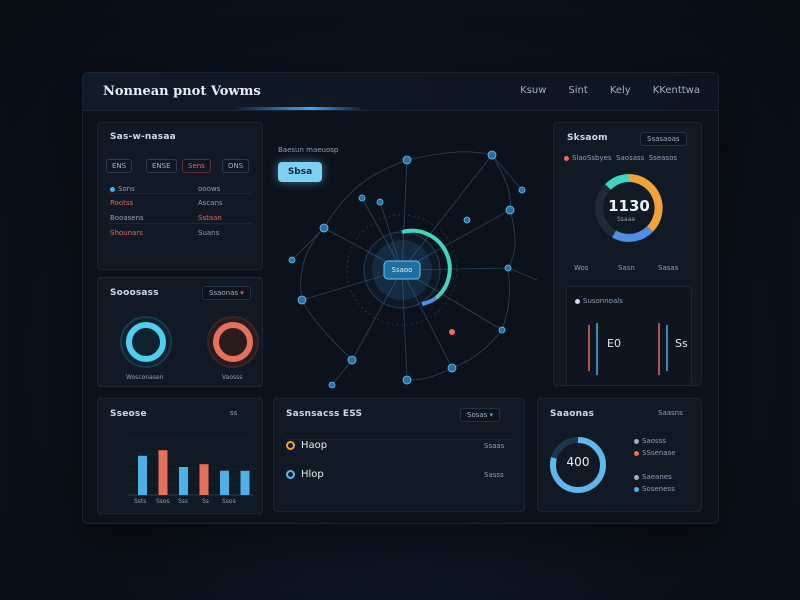  I want to click on left-donut-ring, so click(146, 342).